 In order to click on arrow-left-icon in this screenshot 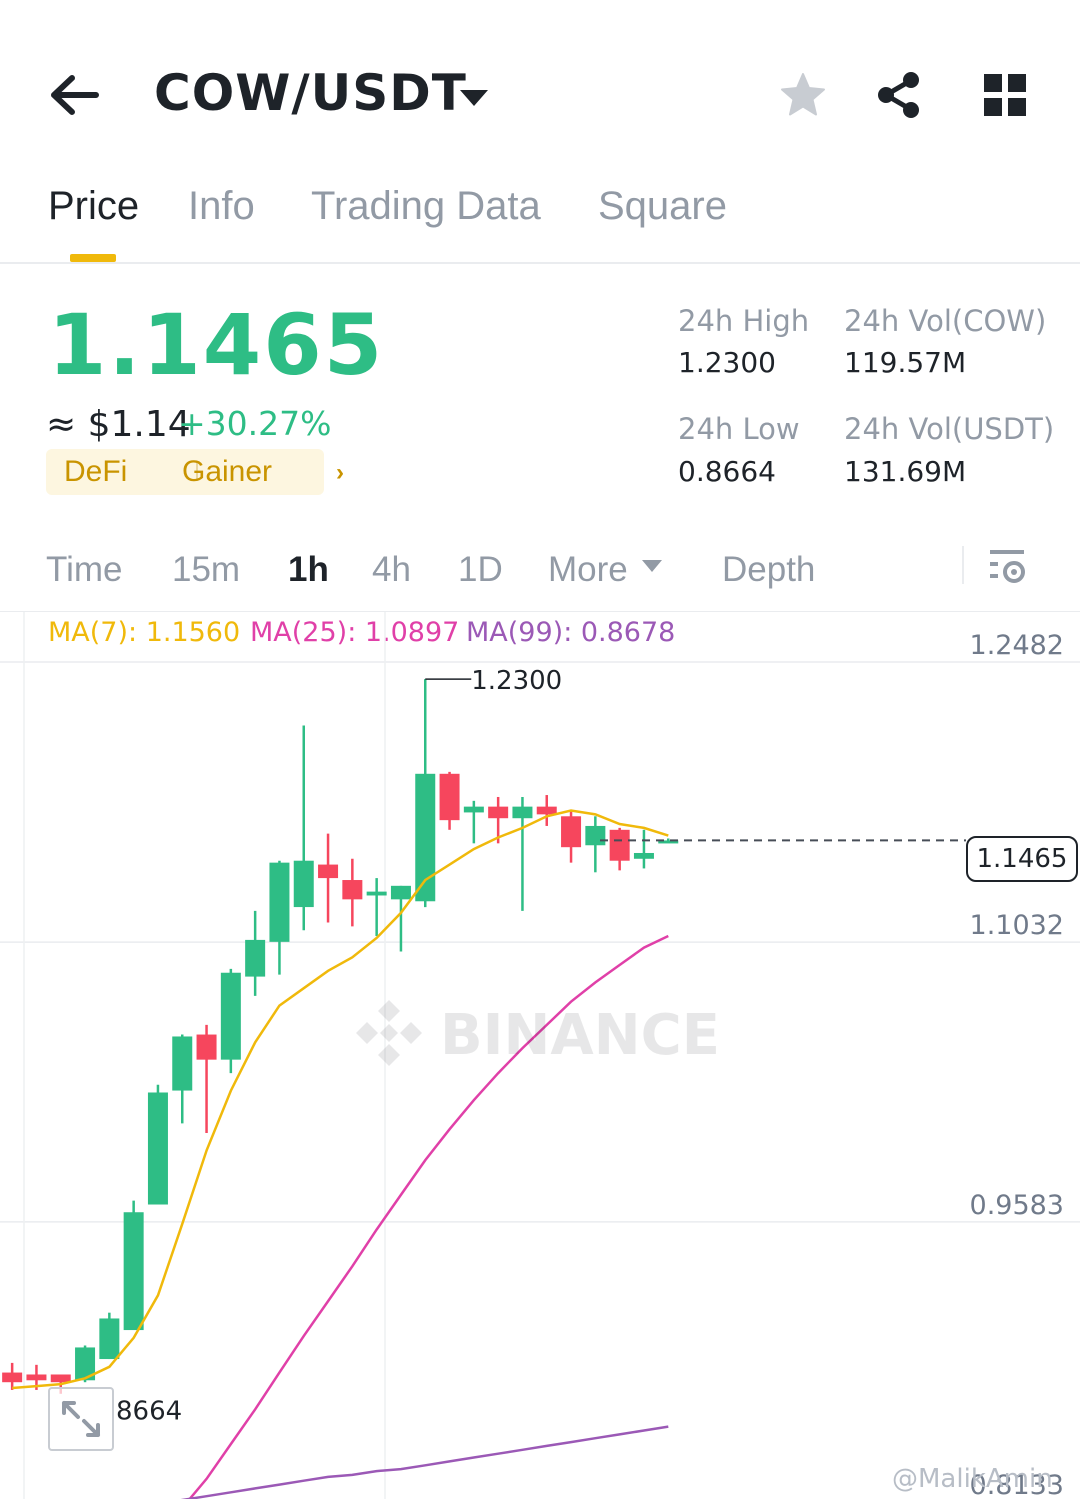, I will do `click(75, 95)`.